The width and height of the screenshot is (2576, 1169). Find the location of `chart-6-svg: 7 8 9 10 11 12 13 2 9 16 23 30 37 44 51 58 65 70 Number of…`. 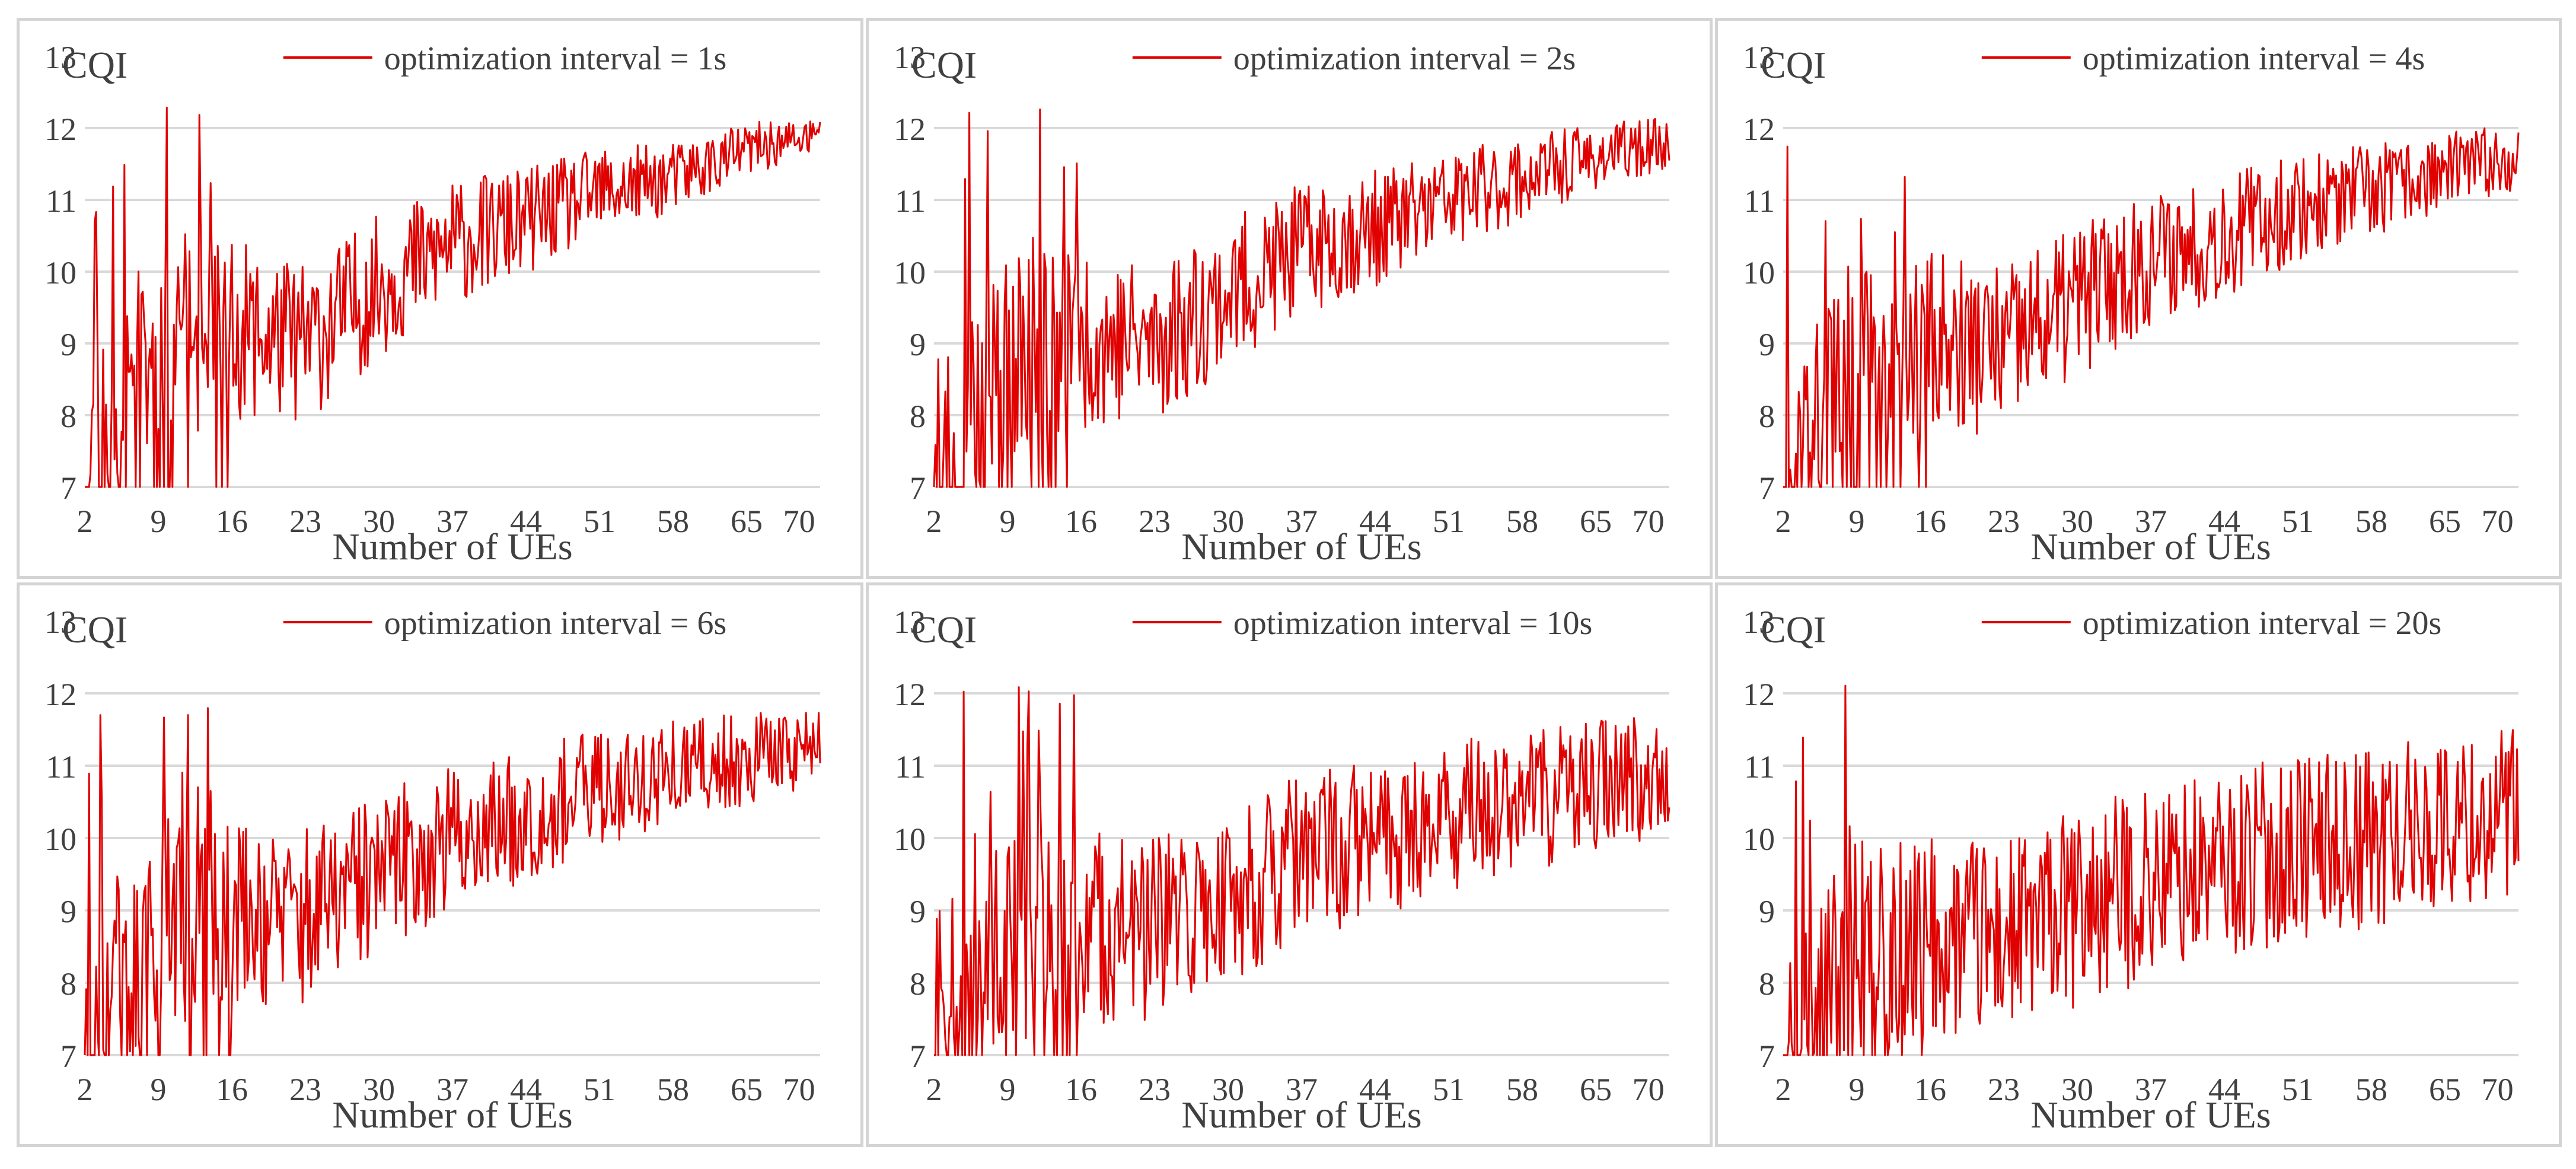

chart-6-svg: 7 8 9 10 11 12 13 2 9 16 23 30 37 44 51 58 65 70 Number of… is located at coordinates (2131, 870).